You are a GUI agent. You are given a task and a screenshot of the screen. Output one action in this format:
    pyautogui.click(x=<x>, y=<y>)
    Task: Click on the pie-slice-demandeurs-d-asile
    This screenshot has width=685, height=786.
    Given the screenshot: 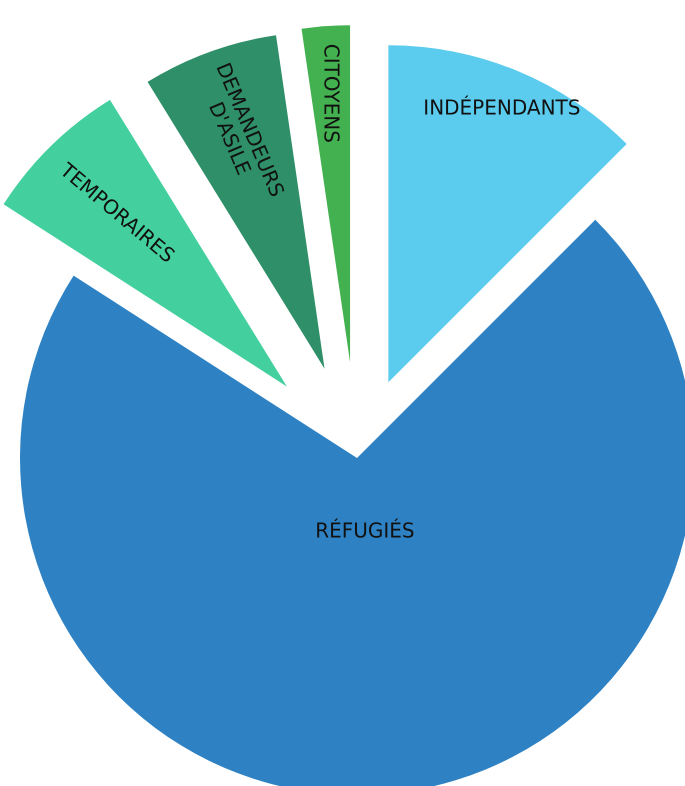 What is the action you would take?
    pyautogui.click(x=236, y=202)
    